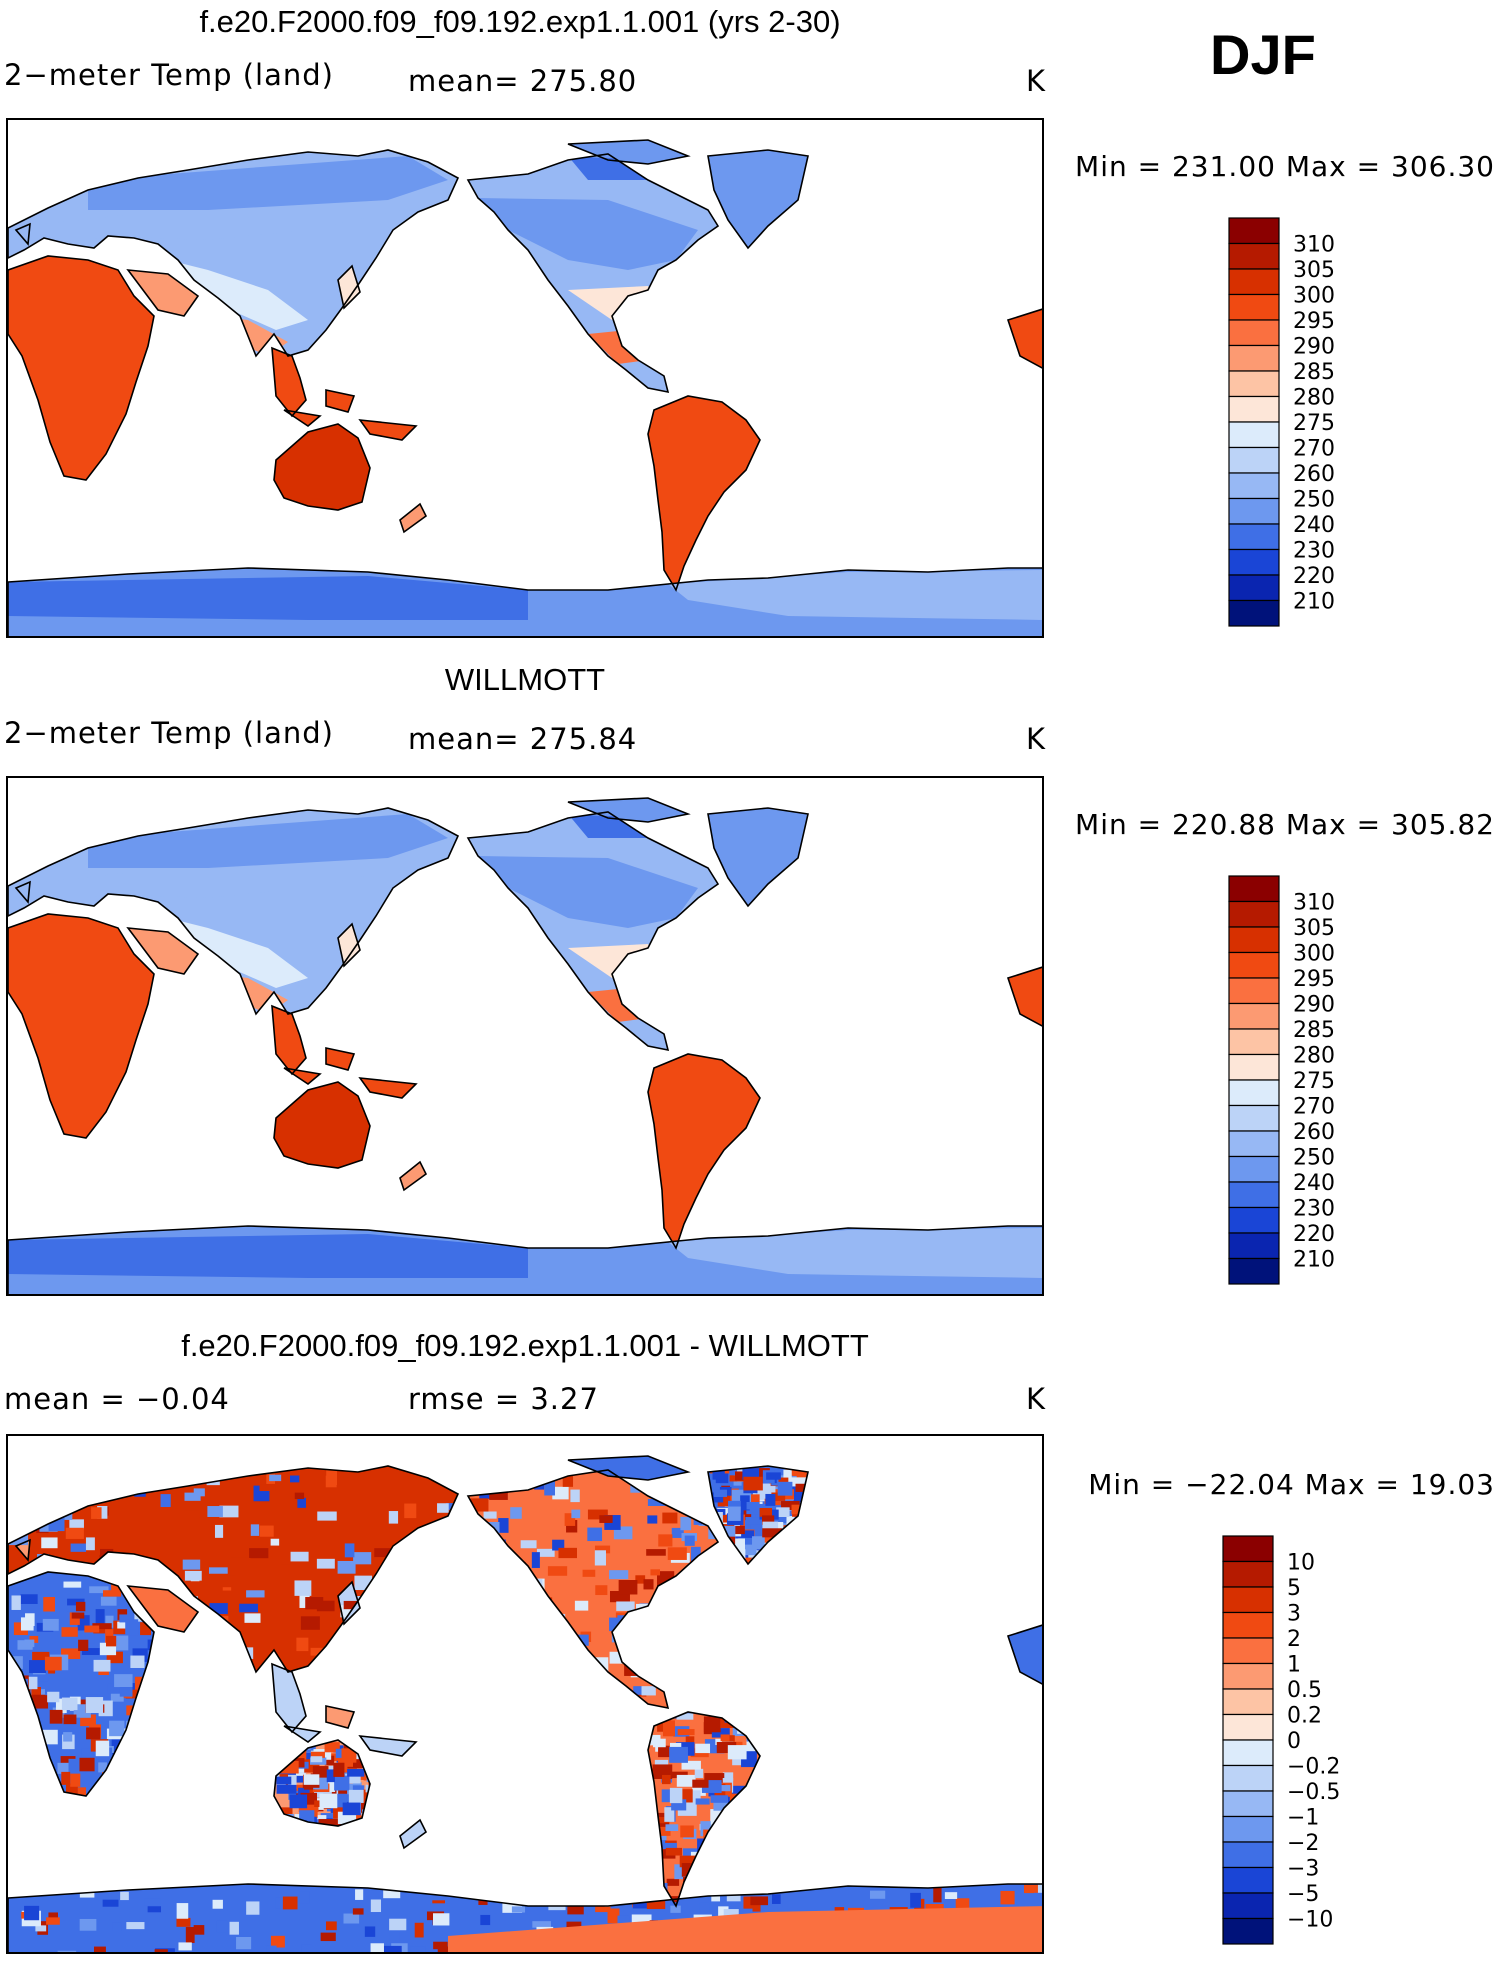 The width and height of the screenshot is (1501, 1962). I want to click on colorbar-tick-label: 230, so click(1314, 551).